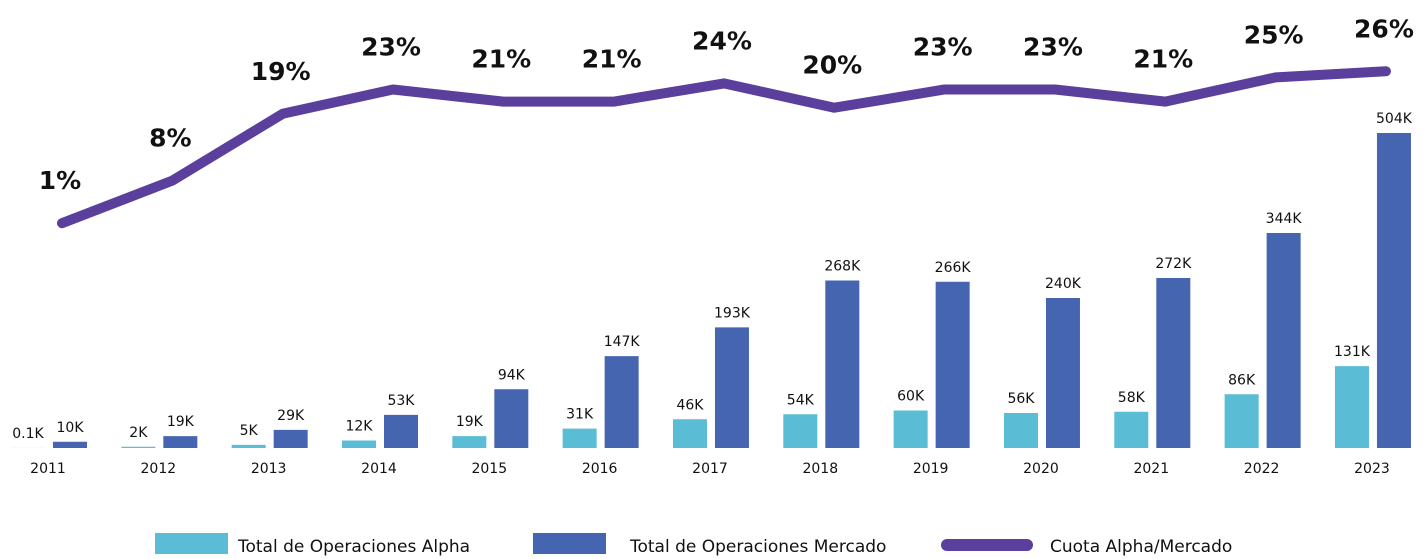 The height and width of the screenshot is (559, 1423). What do you see at coordinates (28, 434) in the screenshot?
I see `data-label: 0.1K` at bounding box center [28, 434].